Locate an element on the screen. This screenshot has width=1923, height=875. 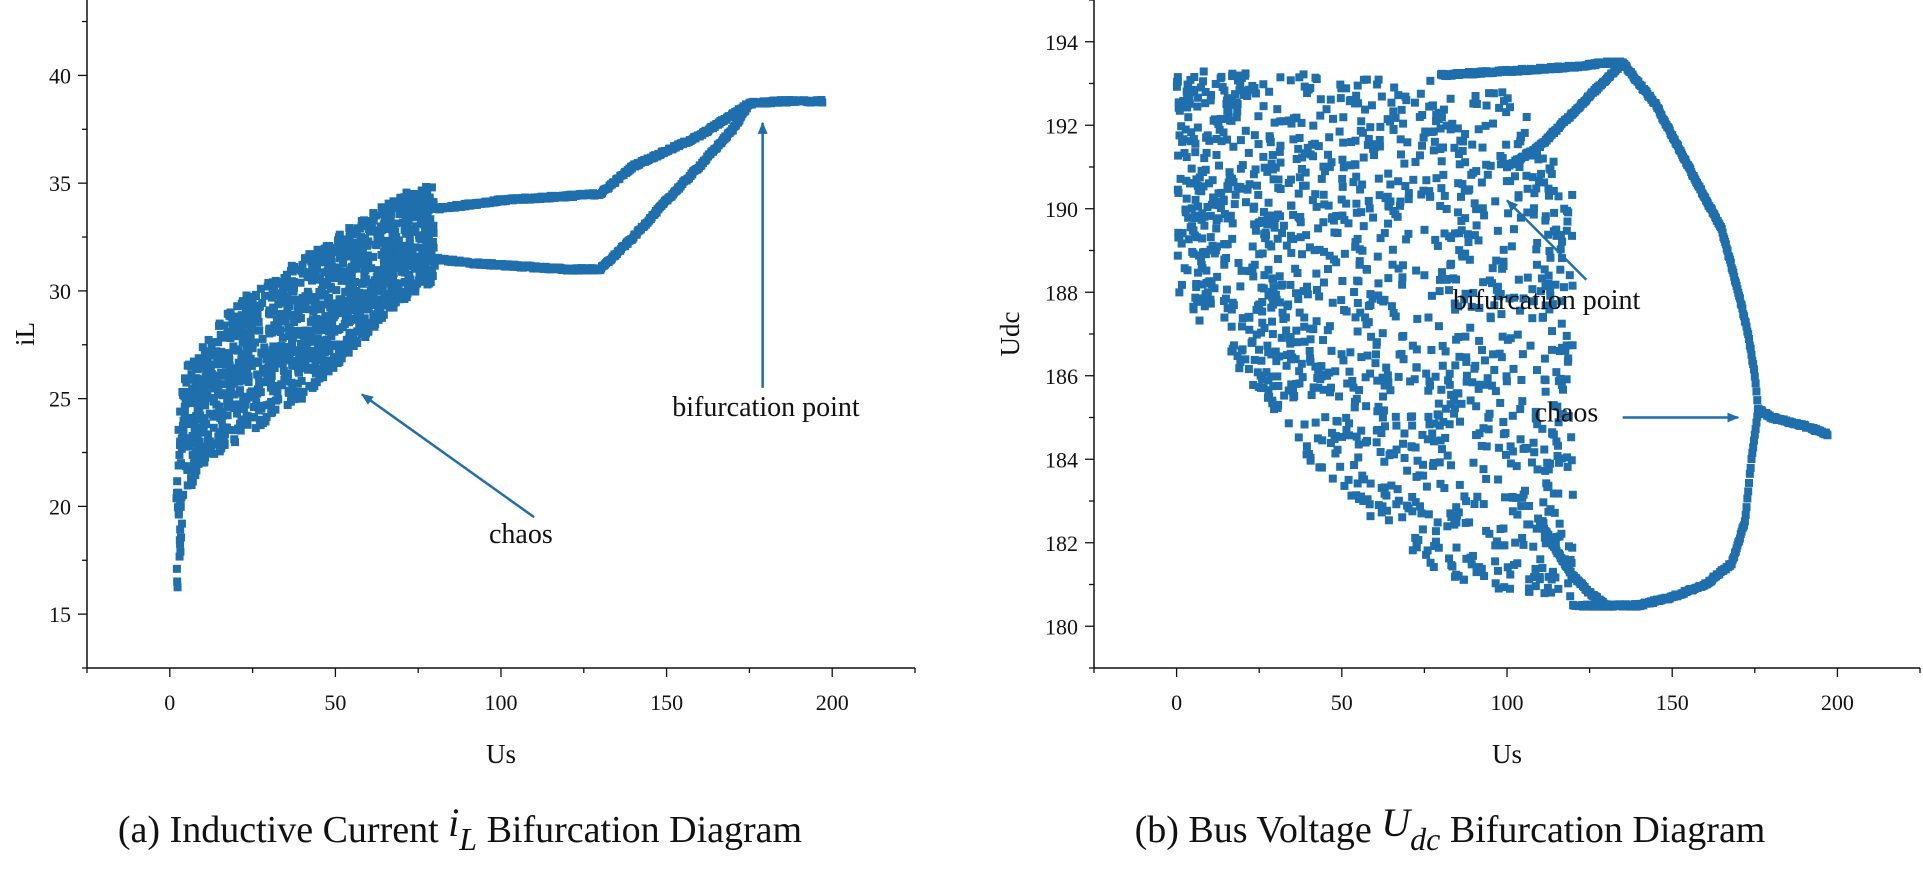
x-axis-label: Us is located at coordinates (1507, 754).